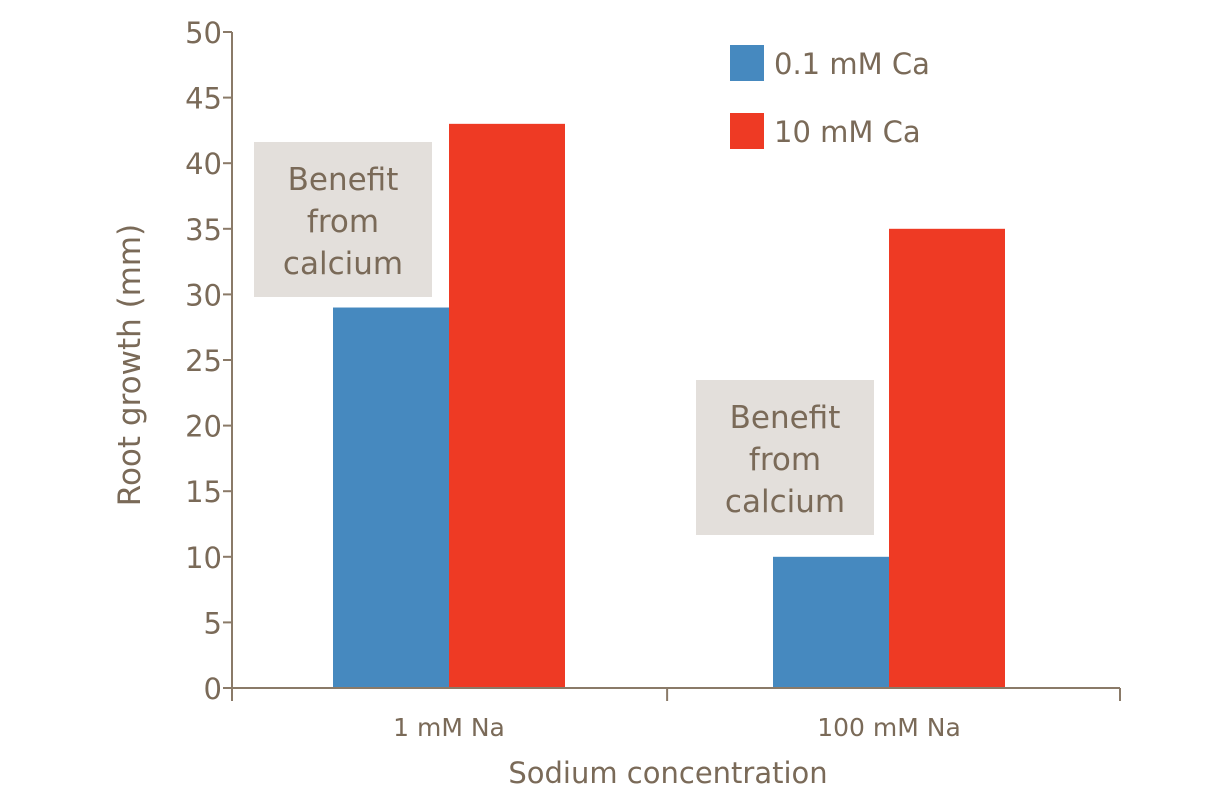 The width and height of the screenshot is (1229, 810). I want to click on x-tick-label: 100 mM Na, so click(889, 727).